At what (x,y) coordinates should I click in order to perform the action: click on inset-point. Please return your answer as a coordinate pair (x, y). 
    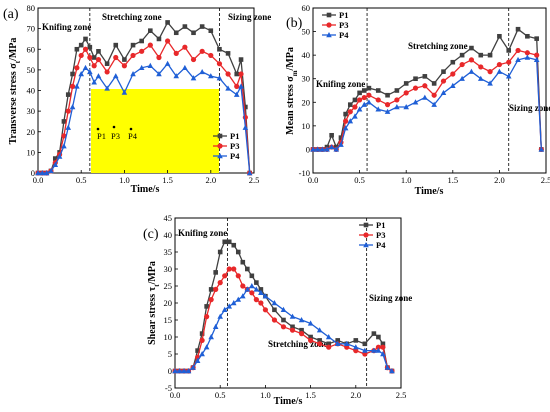
    Looking at the image, I should click on (114, 127).